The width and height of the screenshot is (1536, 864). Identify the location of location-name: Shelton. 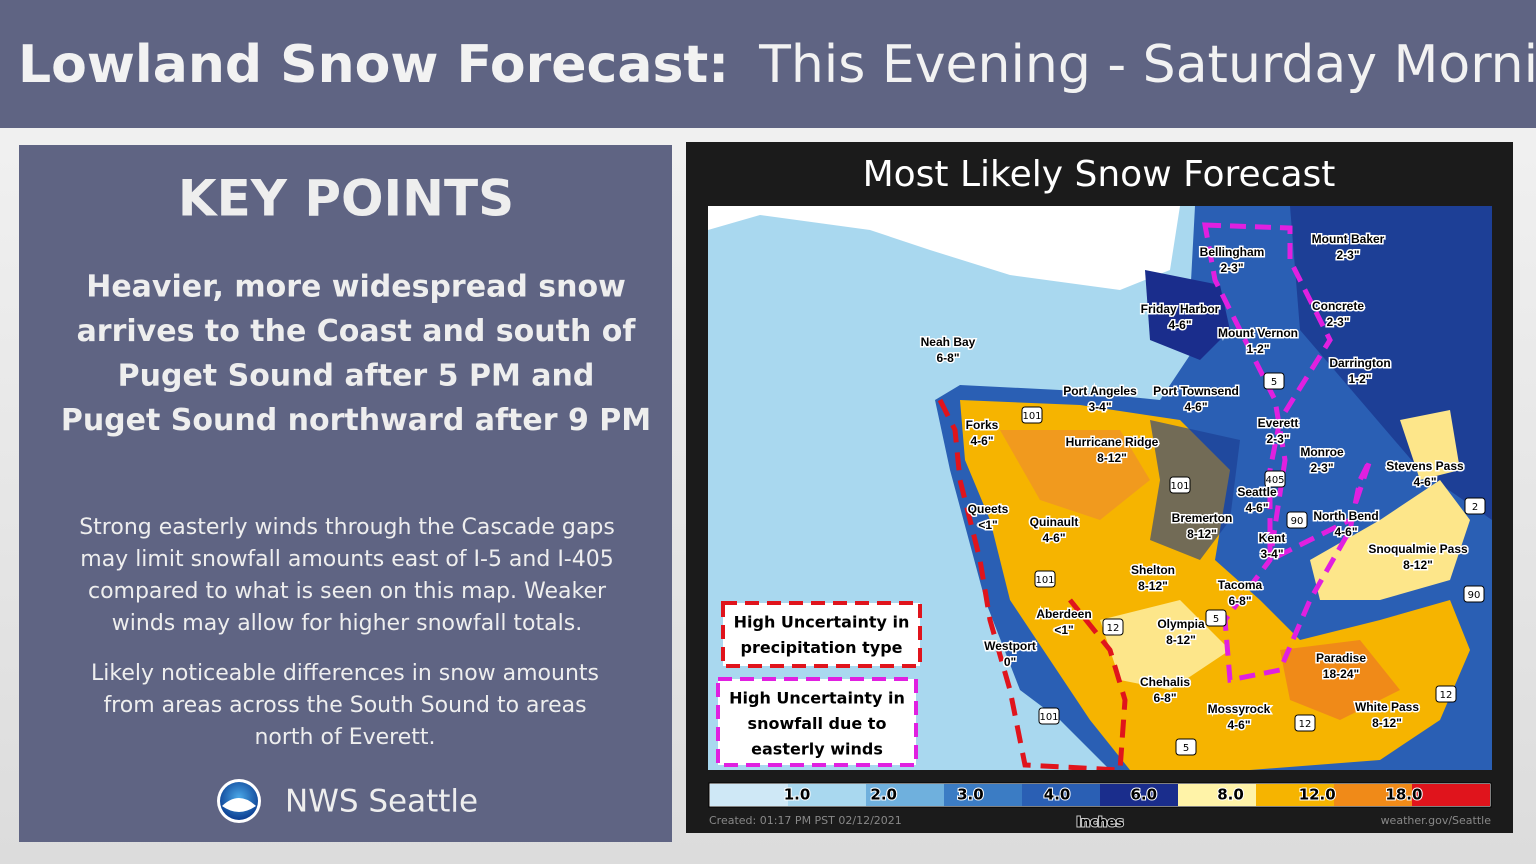
(1153, 570).